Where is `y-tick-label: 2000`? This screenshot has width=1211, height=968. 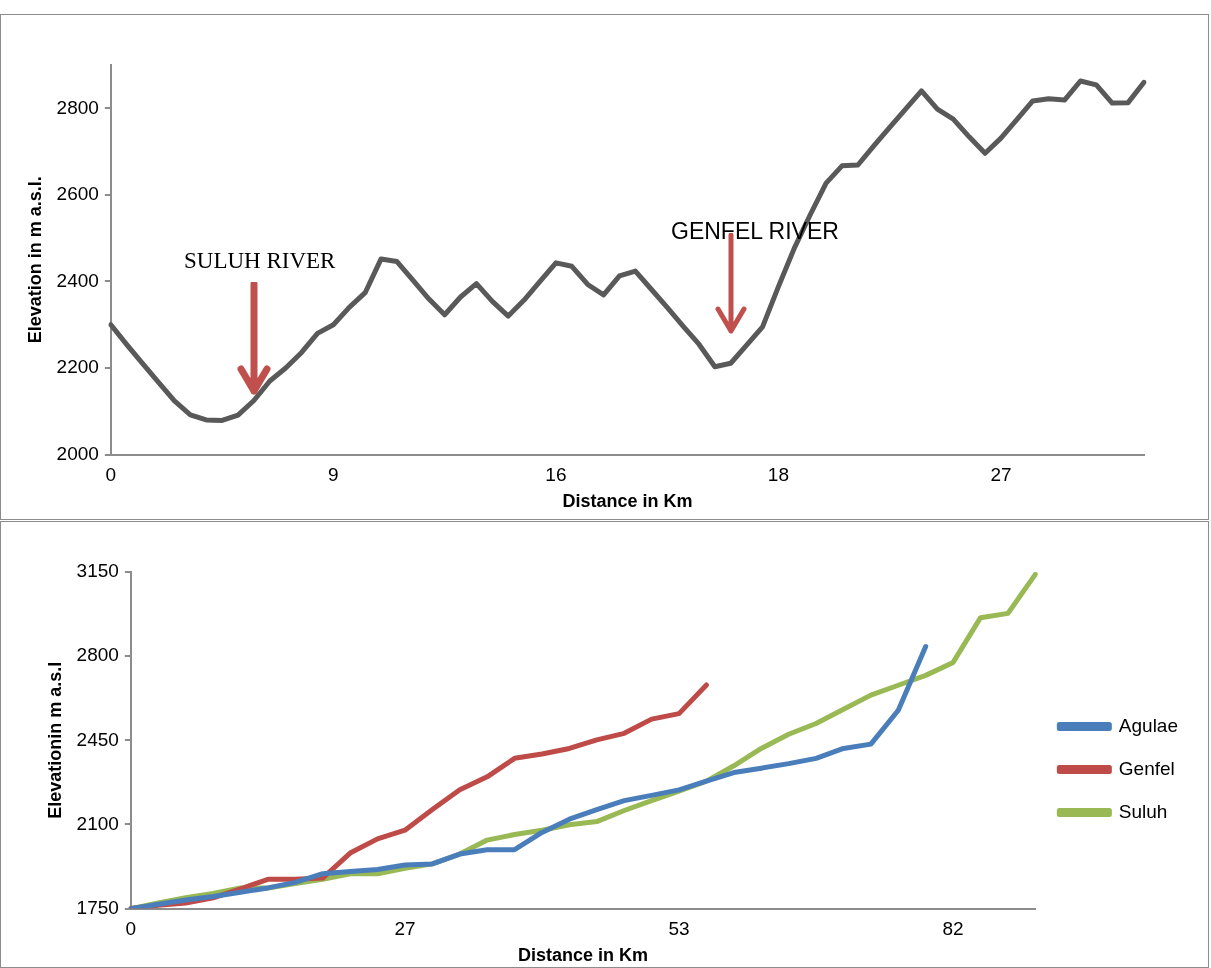 y-tick-label: 2000 is located at coordinates (77, 453).